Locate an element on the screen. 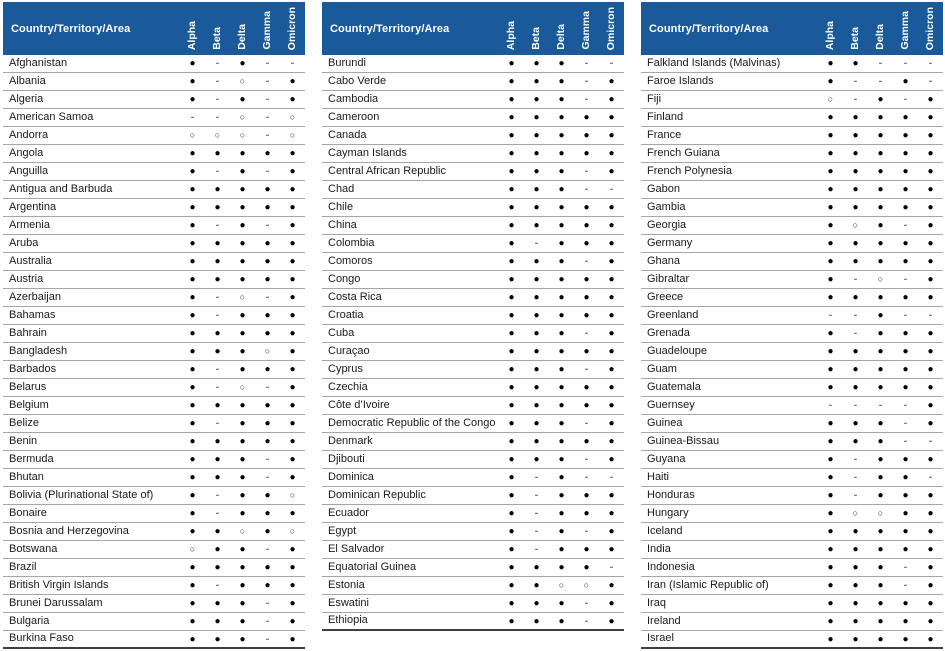  table-row: French Polynesia ● ● ● ● ● is located at coordinates (792, 172).